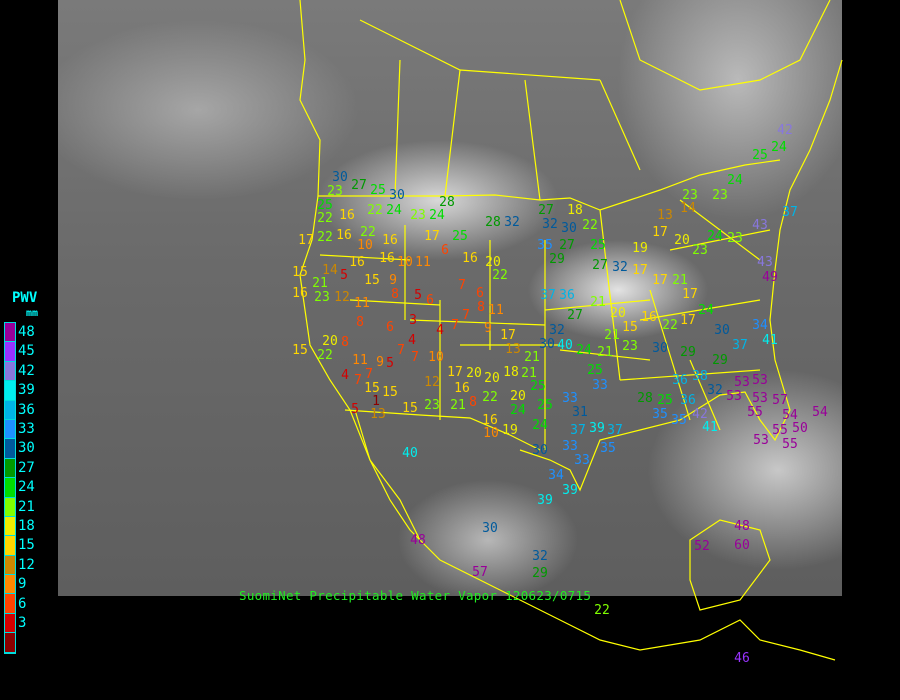 This screenshot has width=900, height=700. I want to click on station-pwv-value: 5, so click(390, 363).